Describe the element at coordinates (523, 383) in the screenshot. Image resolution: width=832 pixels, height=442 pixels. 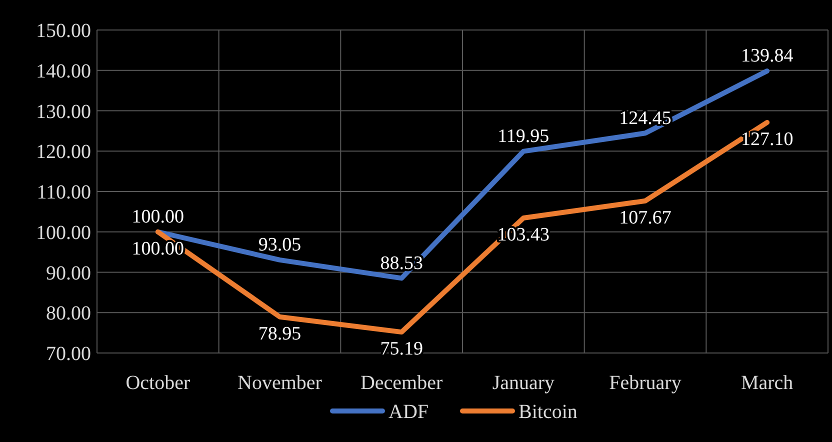
I see `x-tick-label: January` at that location.